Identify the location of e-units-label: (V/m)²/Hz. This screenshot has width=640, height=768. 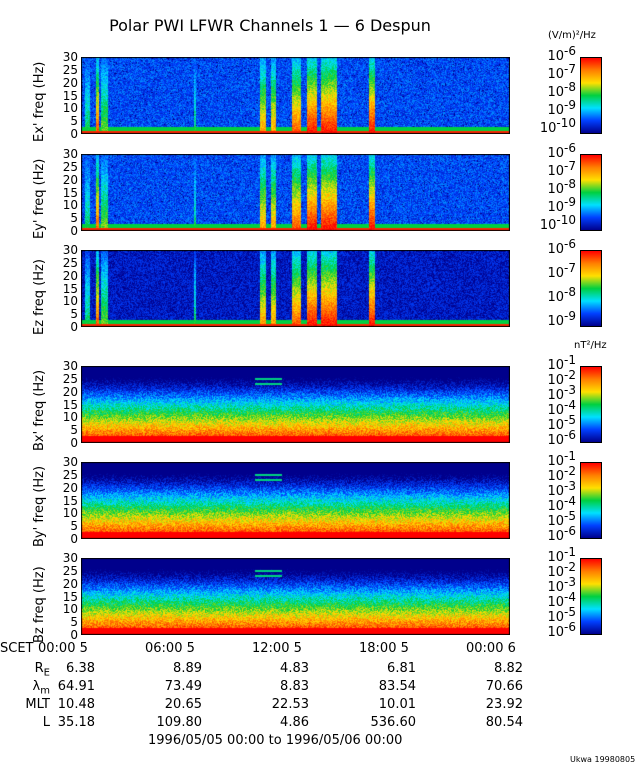
(572, 35).